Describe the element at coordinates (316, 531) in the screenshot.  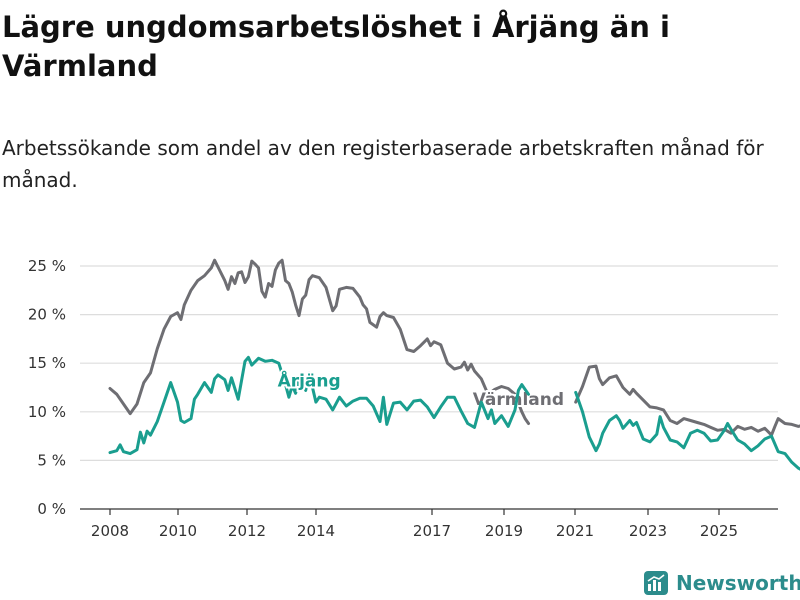
I see `x-tick-label: 2014` at that location.